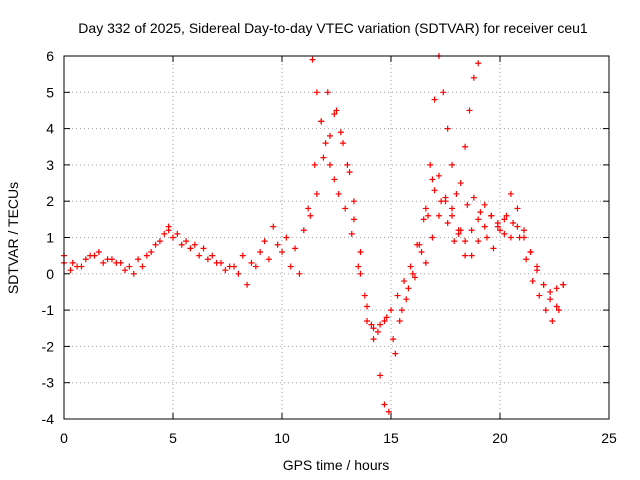 This screenshot has width=640, height=480. Describe the element at coordinates (50, 165) in the screenshot. I see `y-tick-label: 3` at that location.